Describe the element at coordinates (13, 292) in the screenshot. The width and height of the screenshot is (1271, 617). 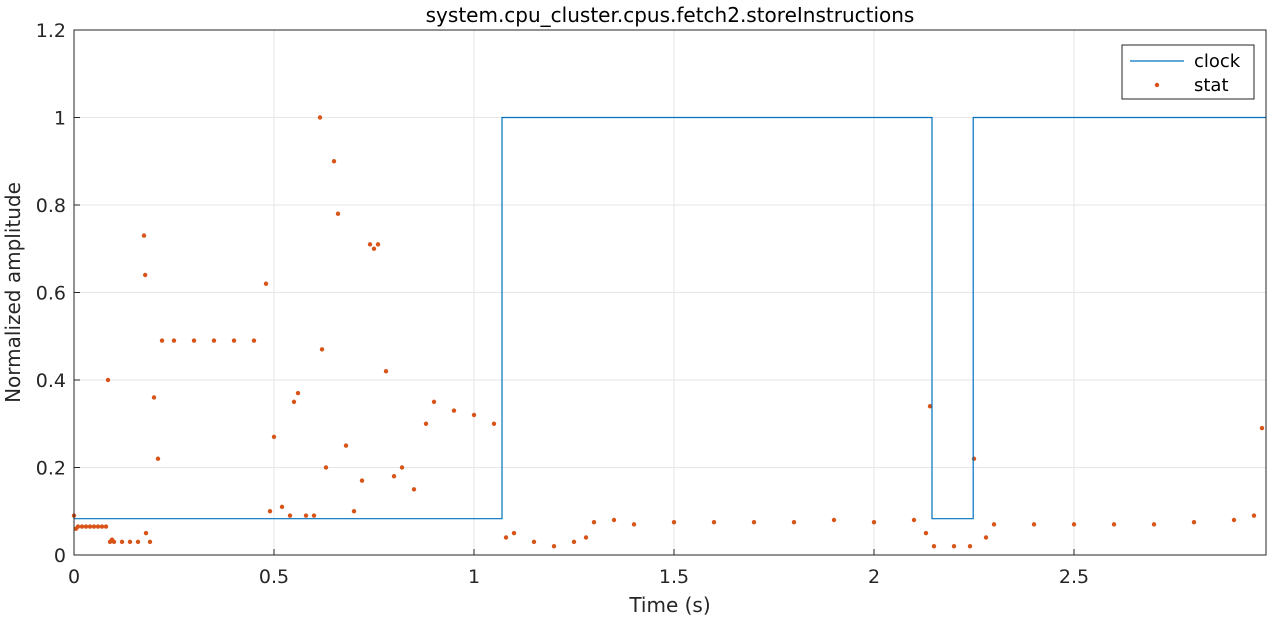
I see `y-axis-label: Normalized amplitude` at that location.